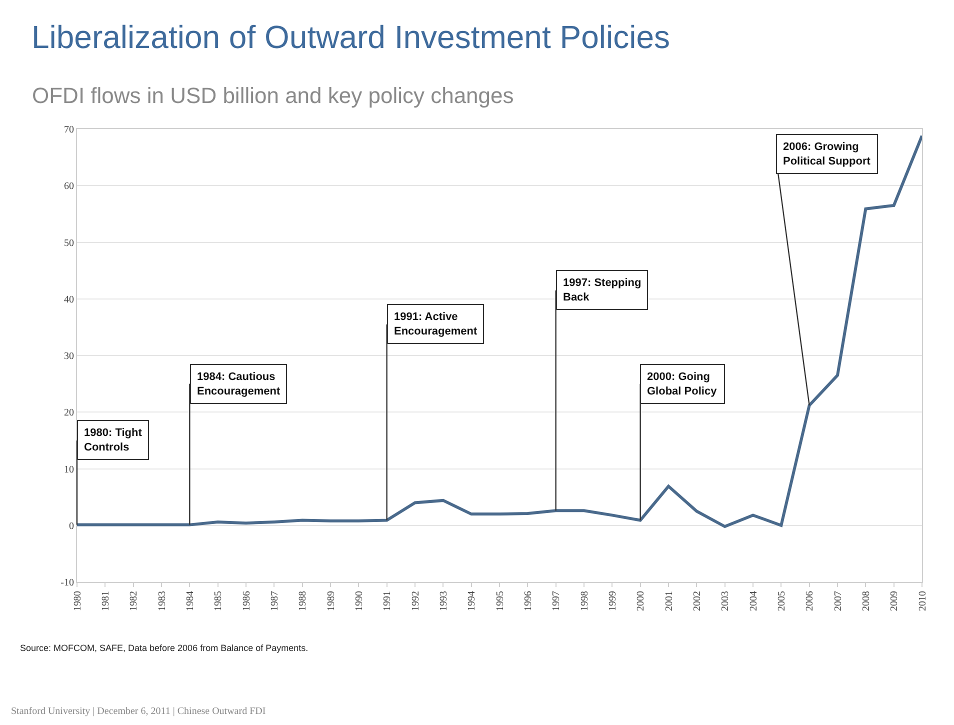  I want to click on annotation: 2006: Growing Political Support, so click(827, 154).